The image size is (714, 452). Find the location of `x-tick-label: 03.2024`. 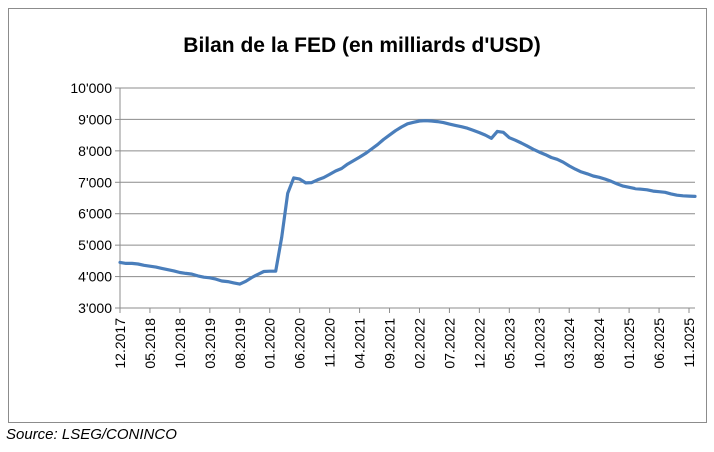

x-tick-label: 03.2024 is located at coordinates (569, 343).